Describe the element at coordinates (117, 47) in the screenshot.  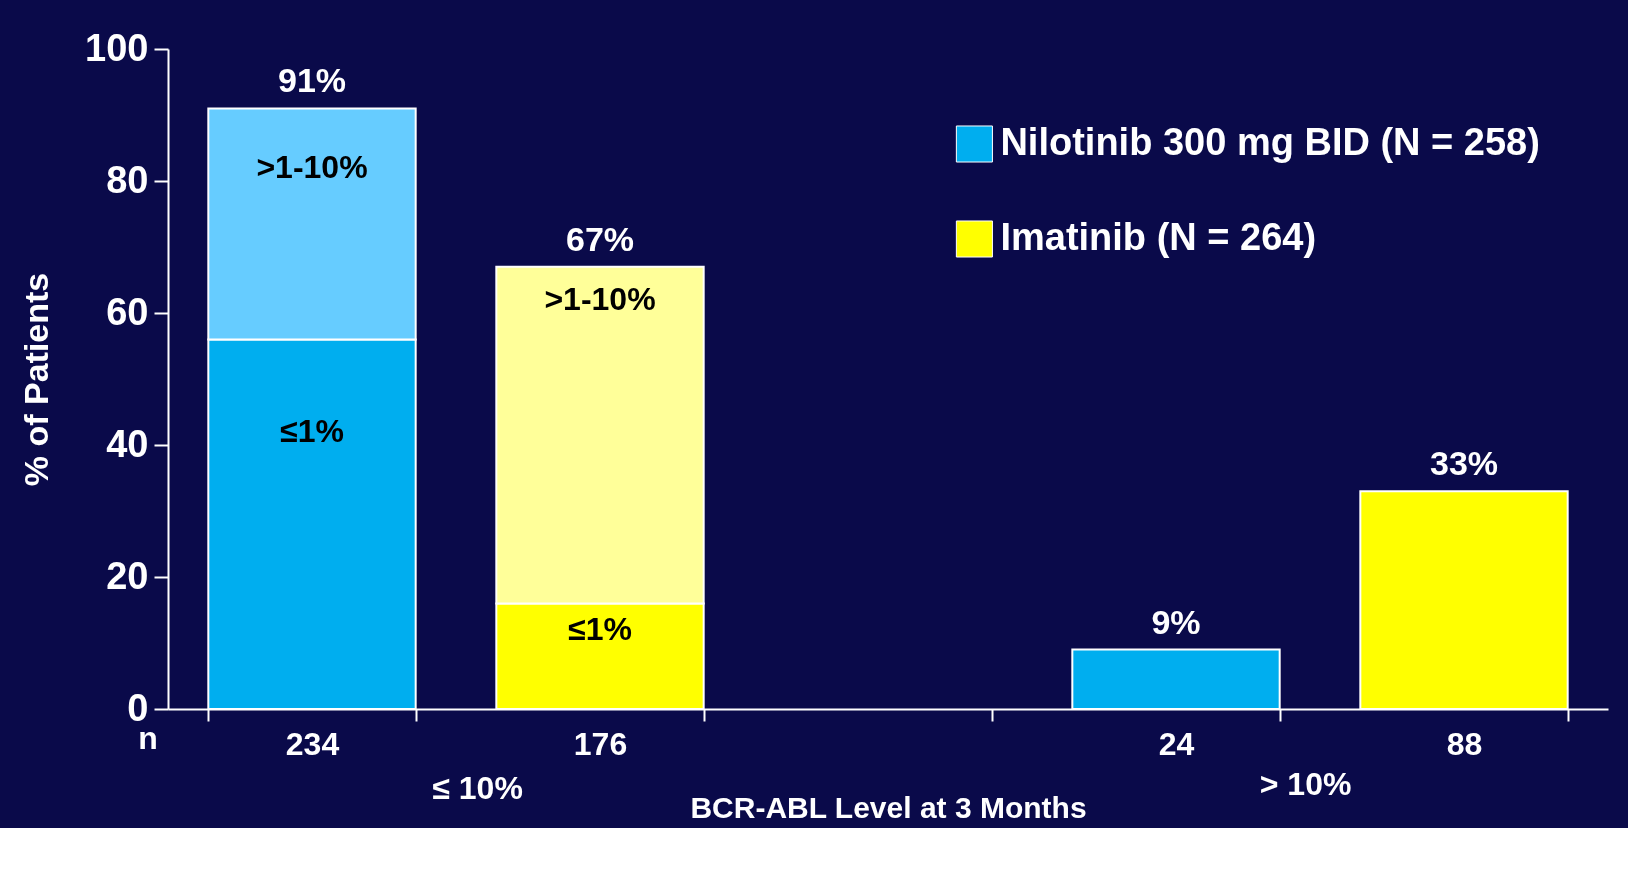
I see `y-tick-label: 100` at that location.